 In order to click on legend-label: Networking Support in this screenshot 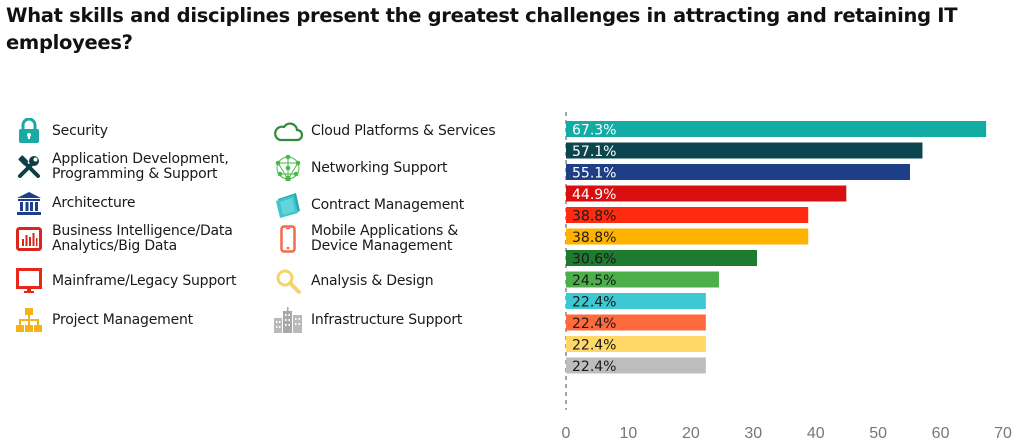, I will do `click(379, 167)`.